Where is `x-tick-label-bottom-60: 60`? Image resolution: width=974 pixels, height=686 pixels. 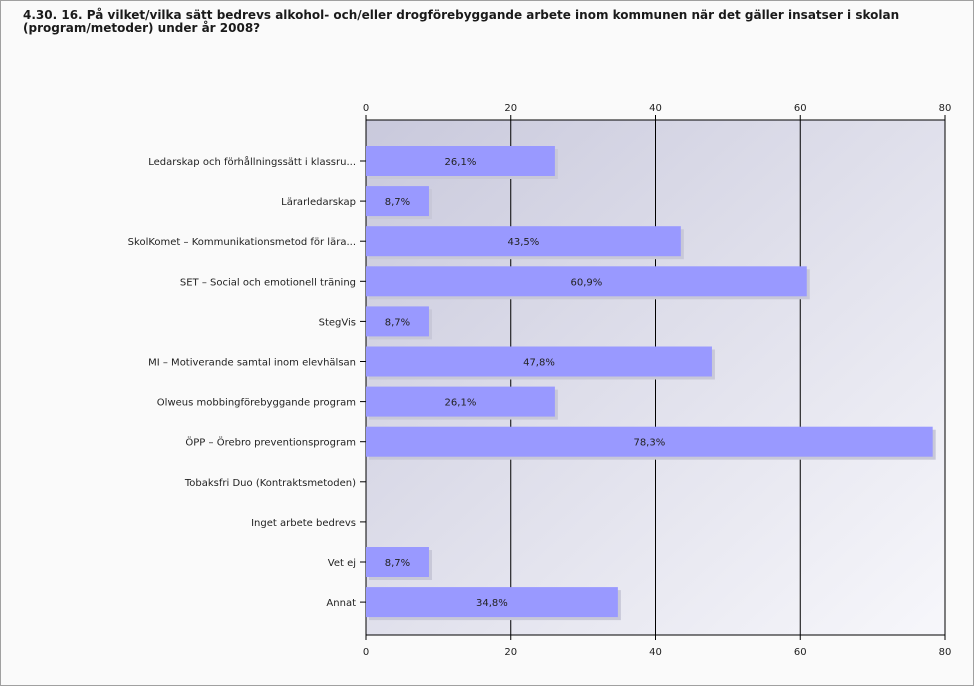 x-tick-label-bottom-60: 60 is located at coordinates (800, 652).